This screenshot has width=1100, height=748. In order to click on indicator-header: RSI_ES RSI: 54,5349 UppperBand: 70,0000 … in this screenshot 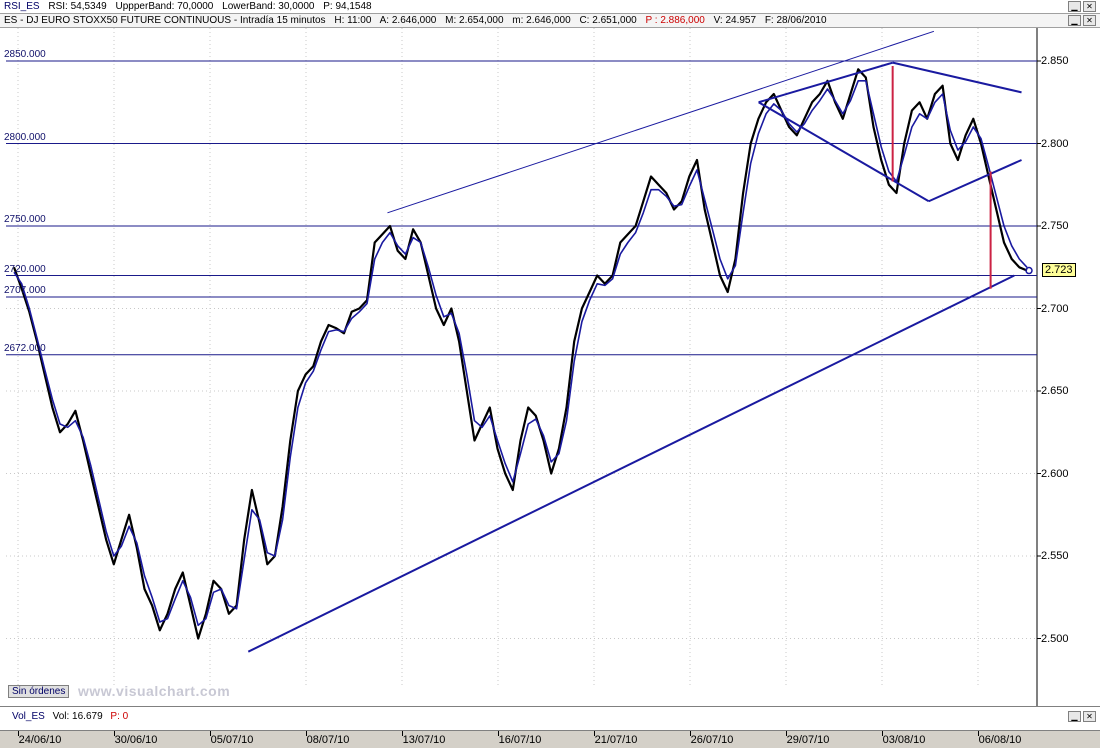, I will do `click(550, 7)`.